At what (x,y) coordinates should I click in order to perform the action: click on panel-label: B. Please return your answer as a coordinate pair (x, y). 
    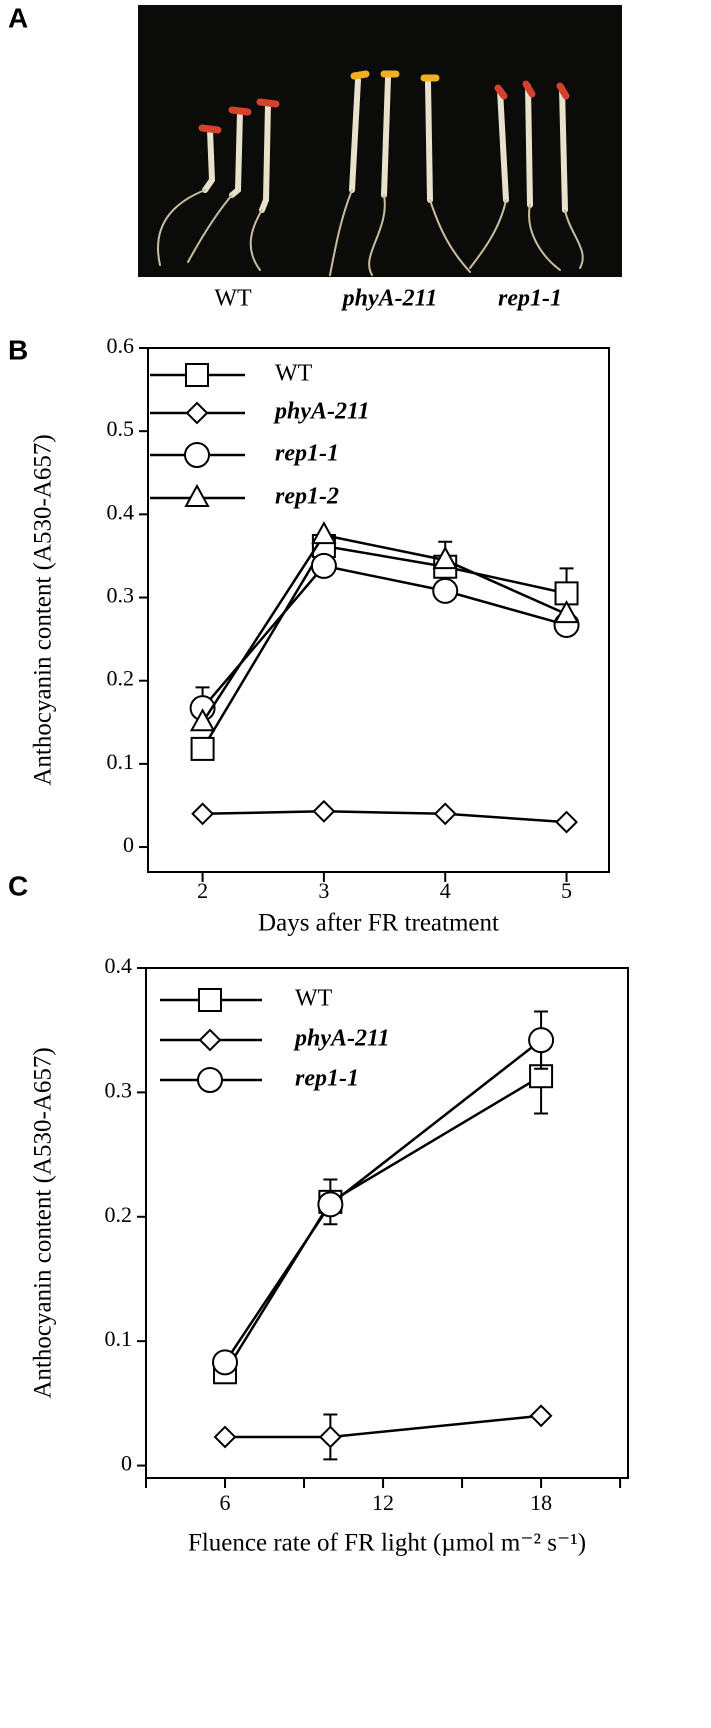
    Looking at the image, I should click on (18, 349).